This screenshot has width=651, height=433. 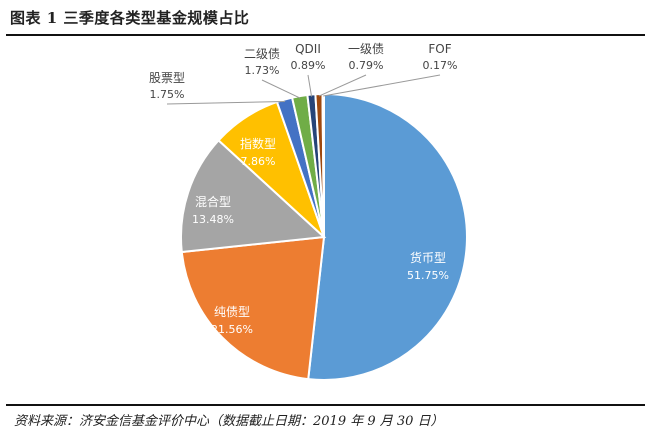 What do you see at coordinates (213, 201) in the screenshot?
I see `slice-name-label-2: 混合型` at bounding box center [213, 201].